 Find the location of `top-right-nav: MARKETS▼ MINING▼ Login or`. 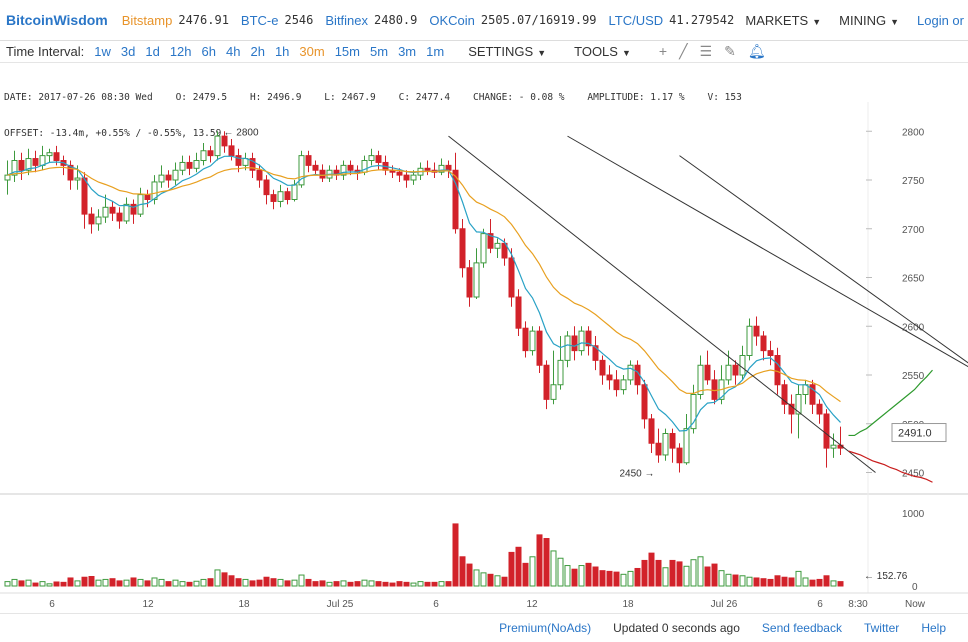

top-right-nav: MARKETS▼ MINING▼ Login or is located at coordinates (854, 20).